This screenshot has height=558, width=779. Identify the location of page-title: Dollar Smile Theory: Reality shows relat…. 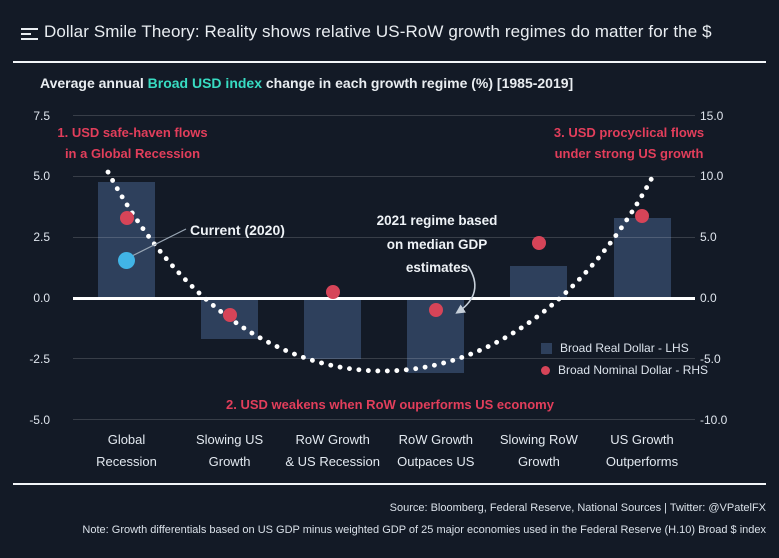
(378, 31).